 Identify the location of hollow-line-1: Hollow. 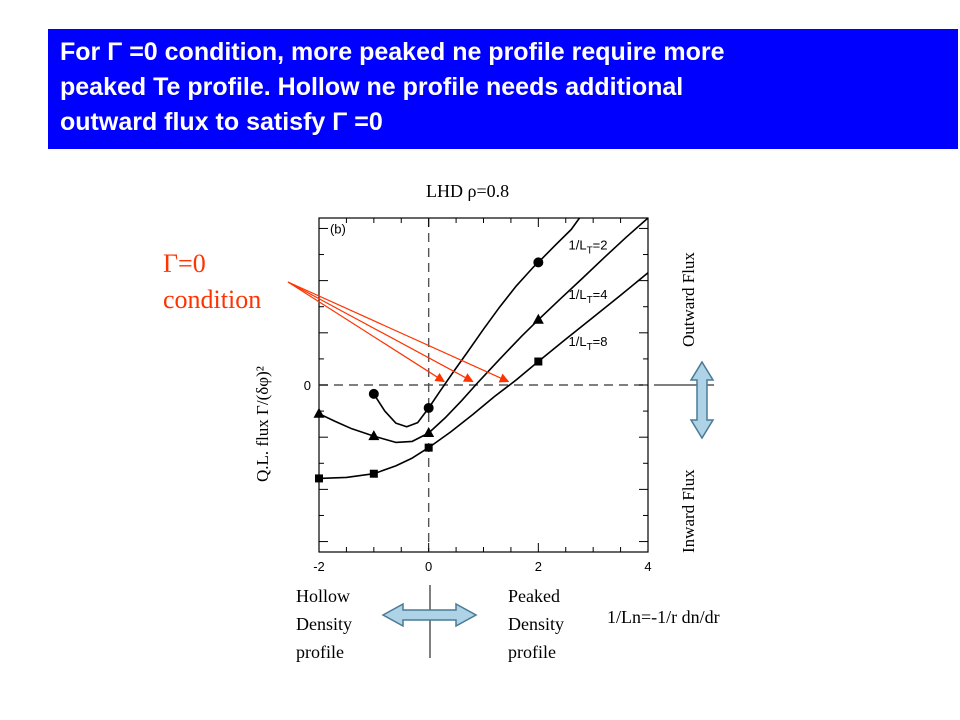
(323, 596).